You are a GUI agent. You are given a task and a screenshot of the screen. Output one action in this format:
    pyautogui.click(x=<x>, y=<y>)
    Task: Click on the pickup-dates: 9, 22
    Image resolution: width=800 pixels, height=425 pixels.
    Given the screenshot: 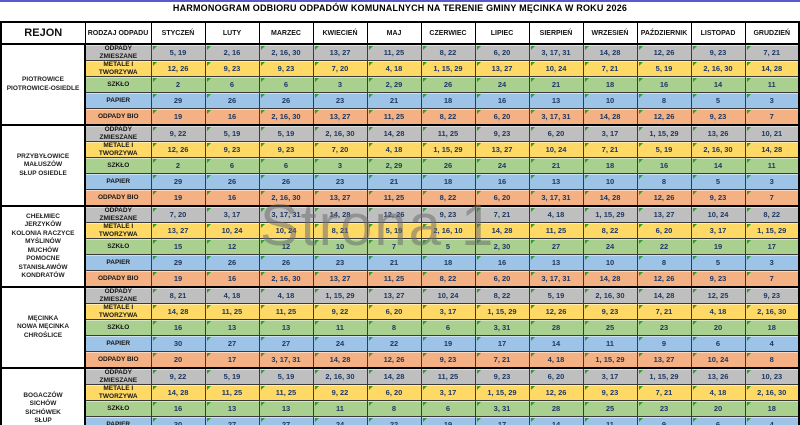 What is the action you would take?
    pyautogui.click(x=178, y=133)
    